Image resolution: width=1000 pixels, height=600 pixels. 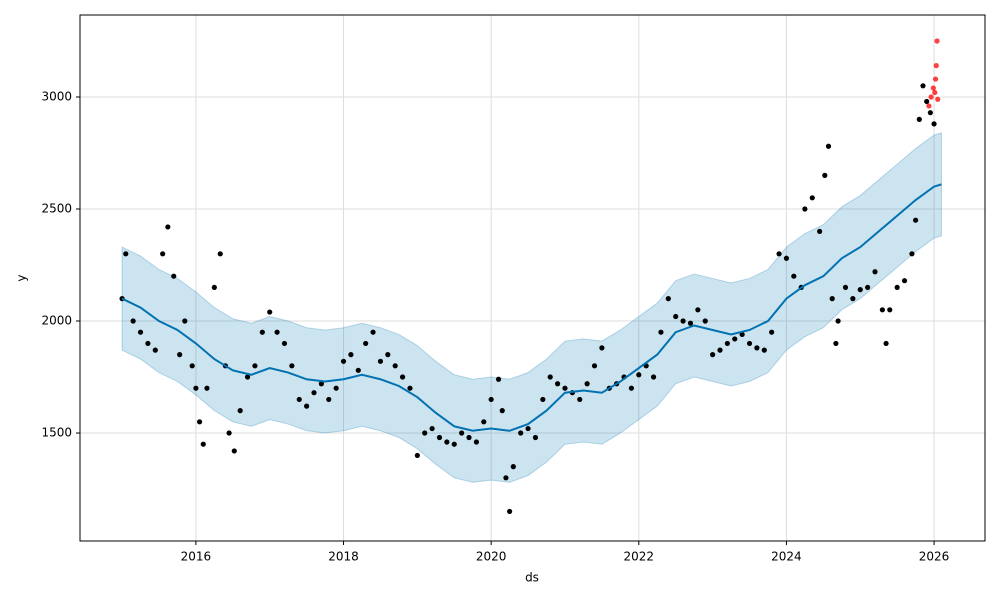 I want to click on x-tick-label: 2022, so click(x=639, y=557).